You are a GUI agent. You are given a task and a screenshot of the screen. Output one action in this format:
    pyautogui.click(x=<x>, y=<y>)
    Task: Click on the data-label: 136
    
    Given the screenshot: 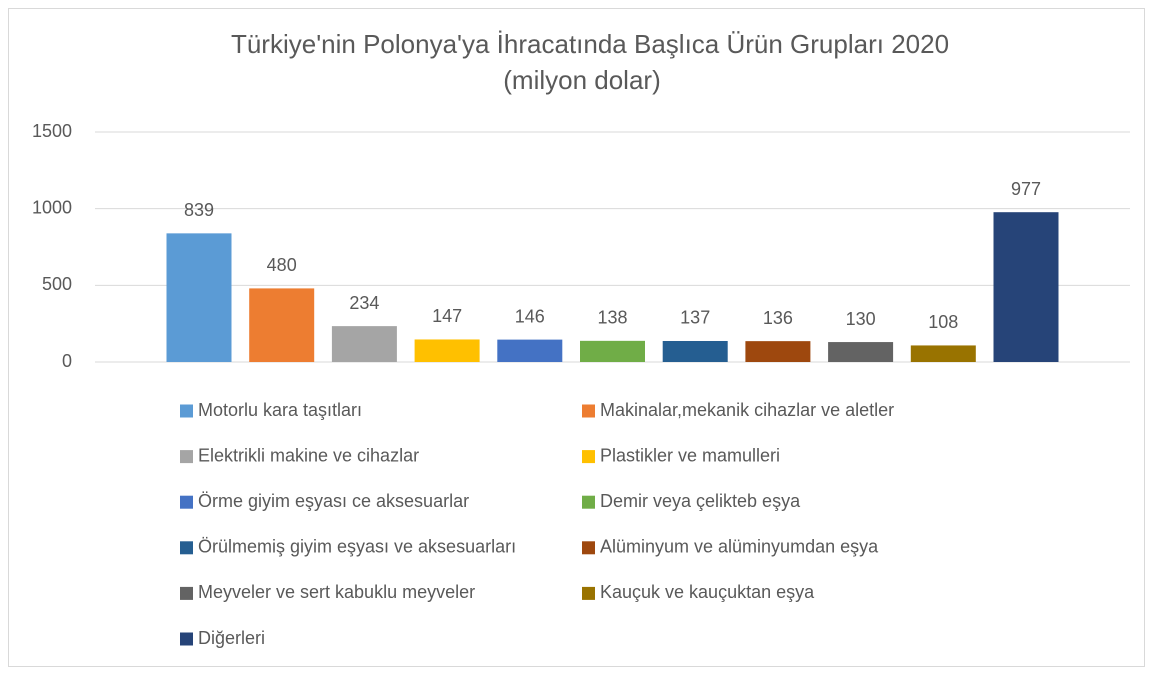 What is the action you would take?
    pyautogui.click(x=778, y=318)
    